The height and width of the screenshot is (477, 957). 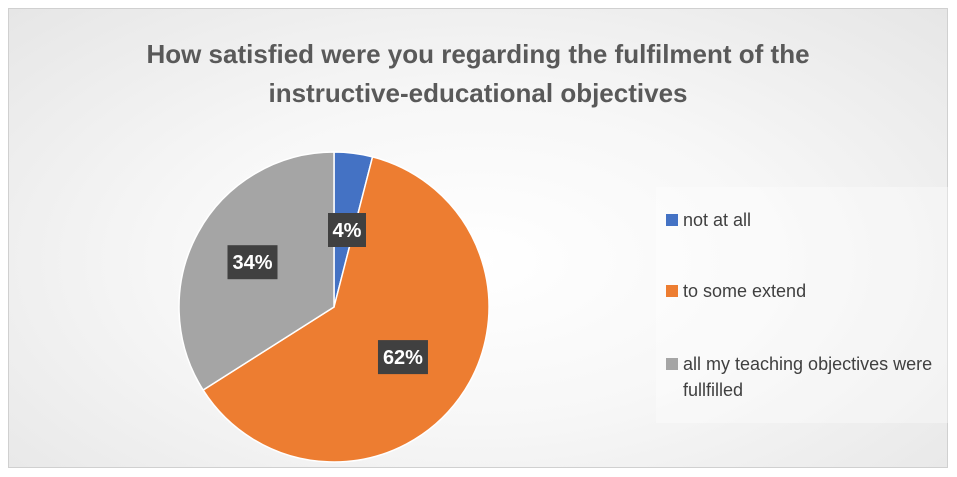 I want to click on data-label-text: 4%, so click(x=347, y=231).